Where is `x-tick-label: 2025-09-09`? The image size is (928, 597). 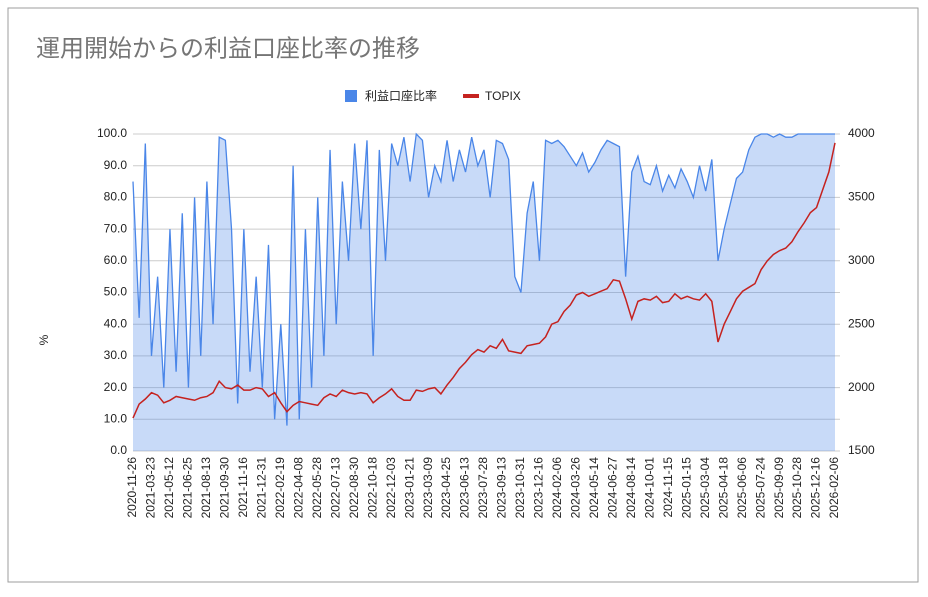 x-tick-label: 2025-09-09 is located at coordinates (779, 488).